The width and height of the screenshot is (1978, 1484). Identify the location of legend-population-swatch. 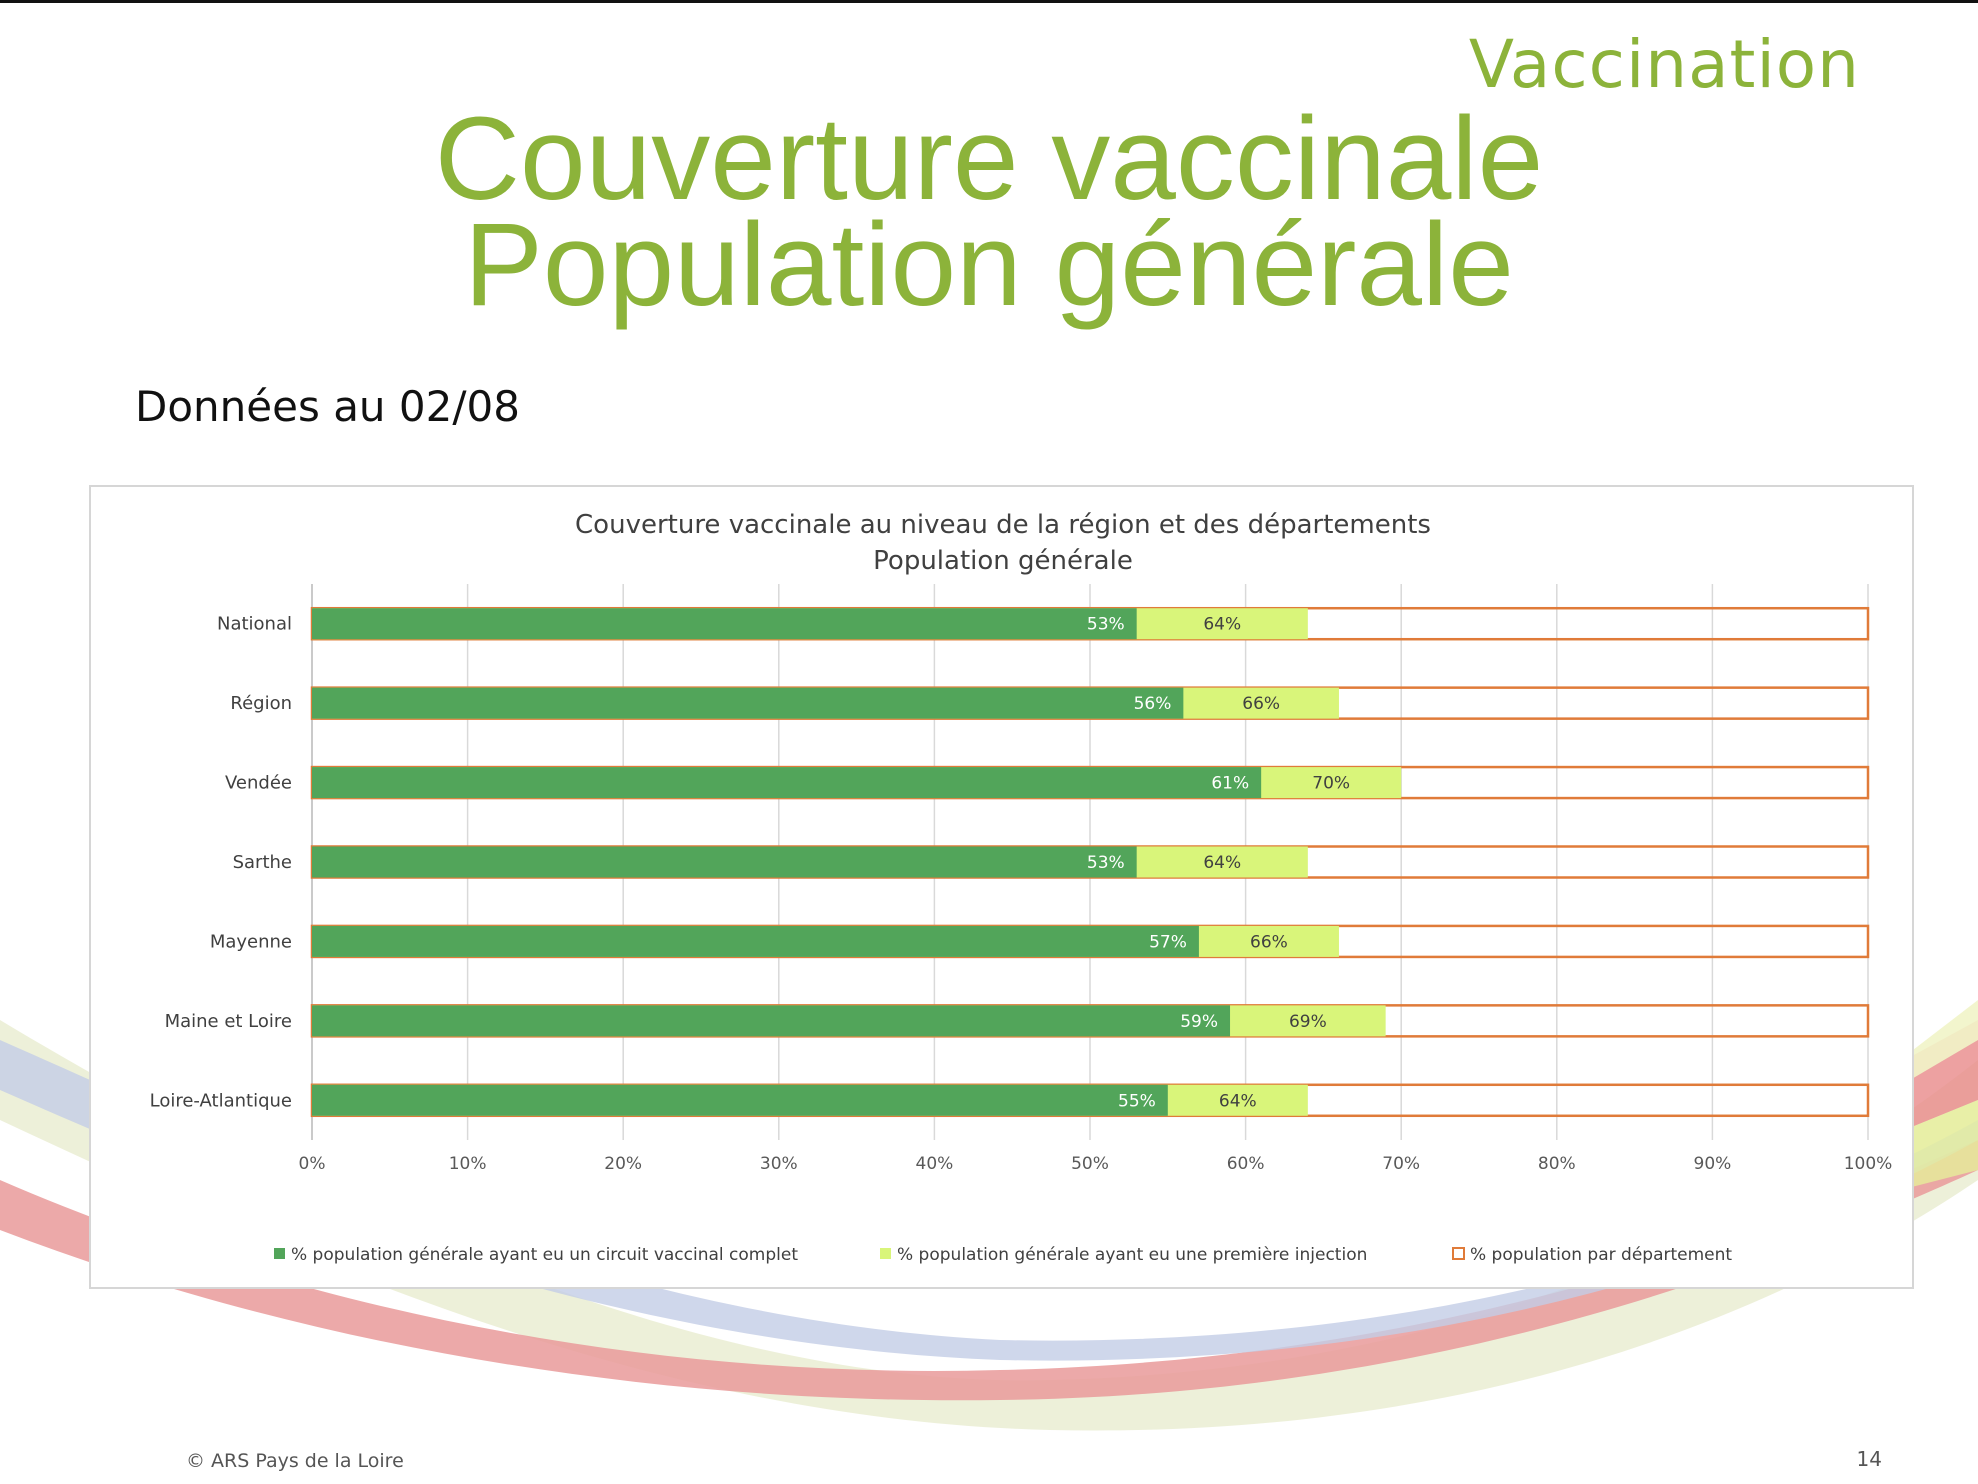
(1458, 1253).